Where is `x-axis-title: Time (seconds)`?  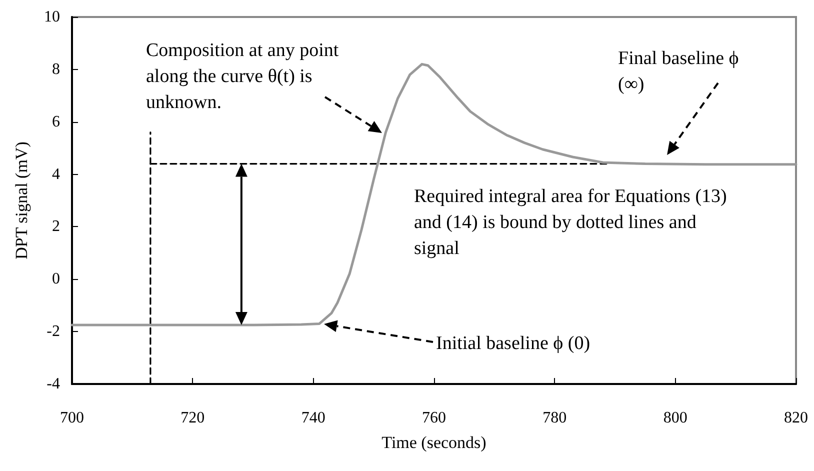
x-axis-title: Time (seconds) is located at coordinates (434, 442).